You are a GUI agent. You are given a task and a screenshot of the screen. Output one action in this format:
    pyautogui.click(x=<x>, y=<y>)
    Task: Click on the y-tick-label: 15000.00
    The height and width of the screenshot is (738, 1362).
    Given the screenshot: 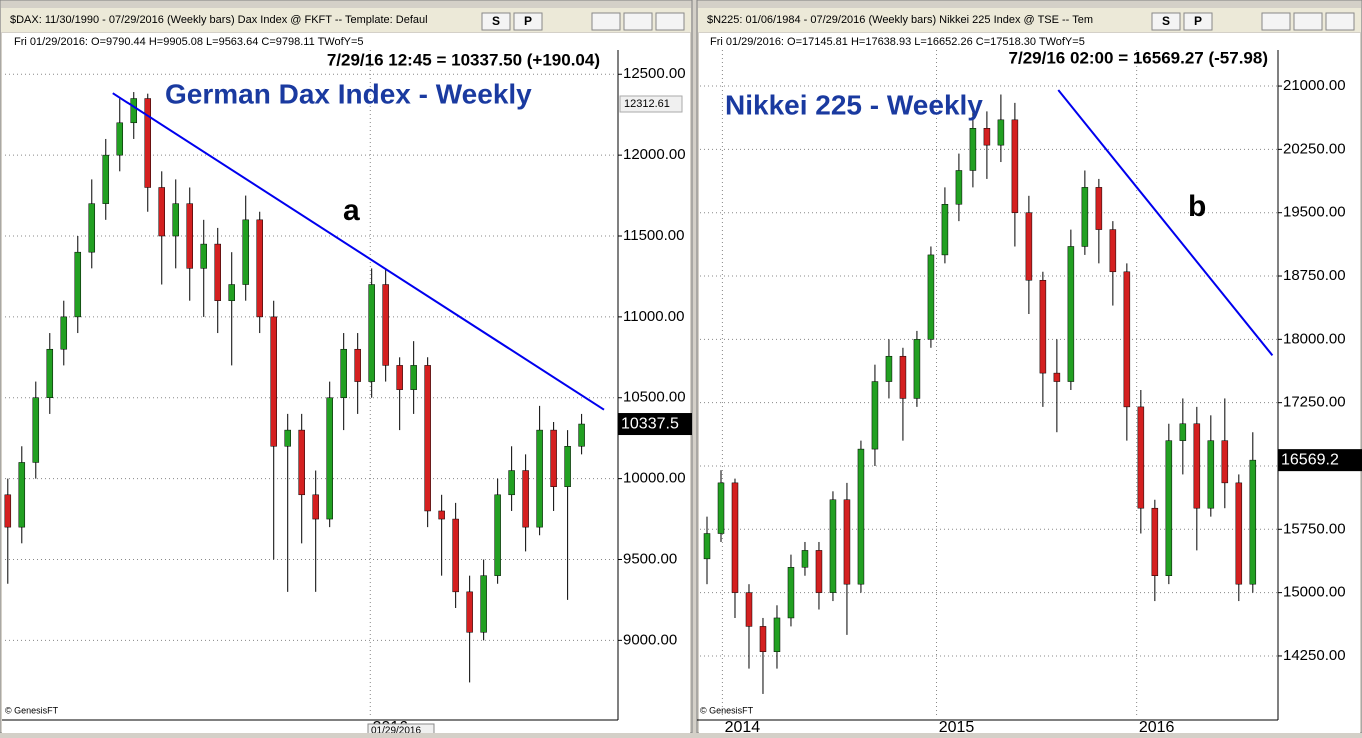 What is the action you would take?
    pyautogui.click(x=1314, y=592)
    